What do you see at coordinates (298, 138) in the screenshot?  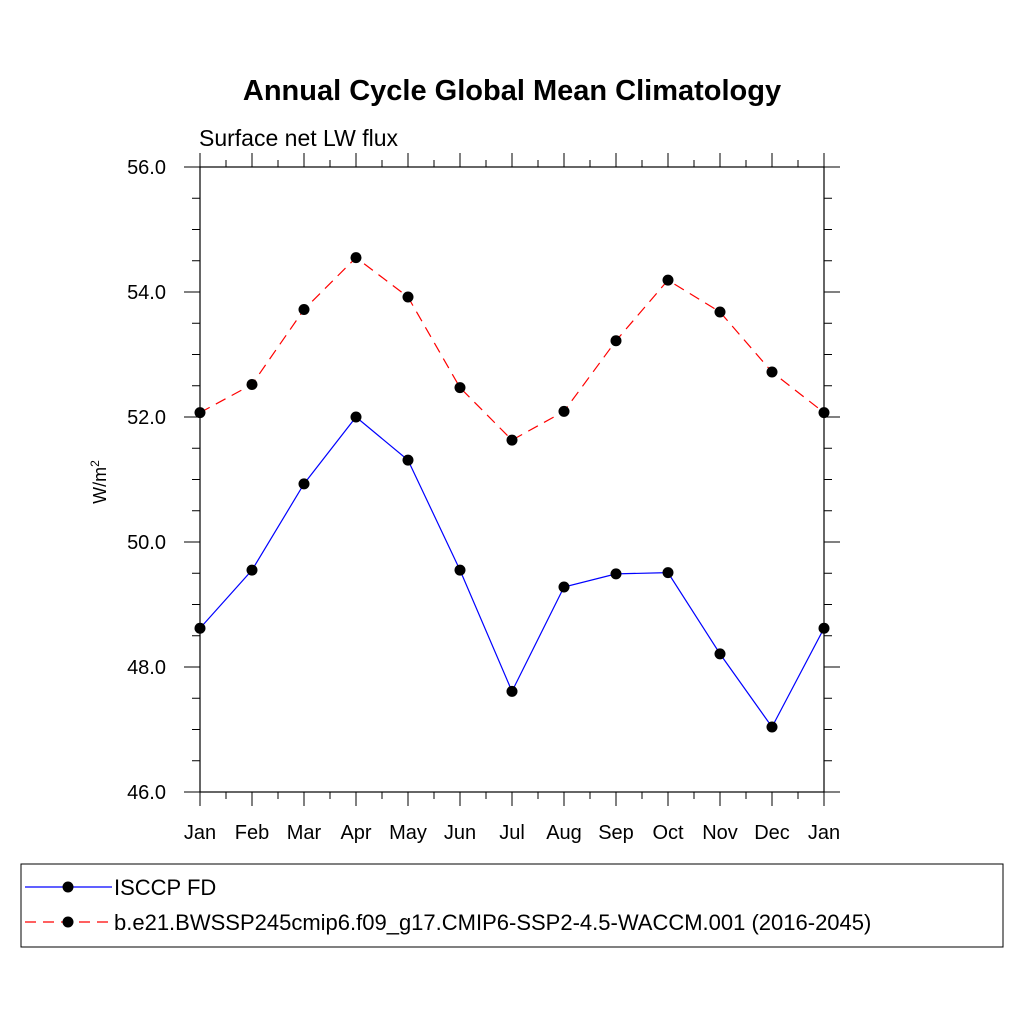 I see `chart-subtitle: Surface net LW flux` at bounding box center [298, 138].